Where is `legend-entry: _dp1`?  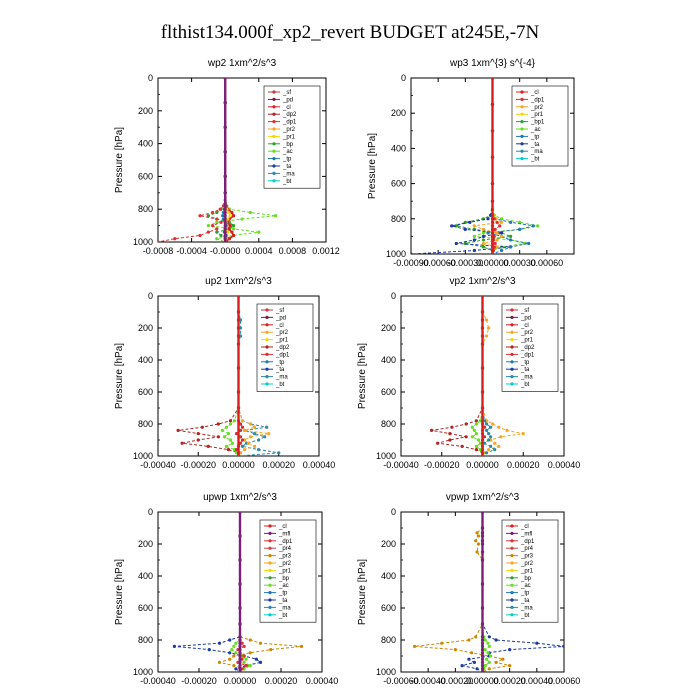 legend-entry: _dp1 is located at coordinates (527, 355).